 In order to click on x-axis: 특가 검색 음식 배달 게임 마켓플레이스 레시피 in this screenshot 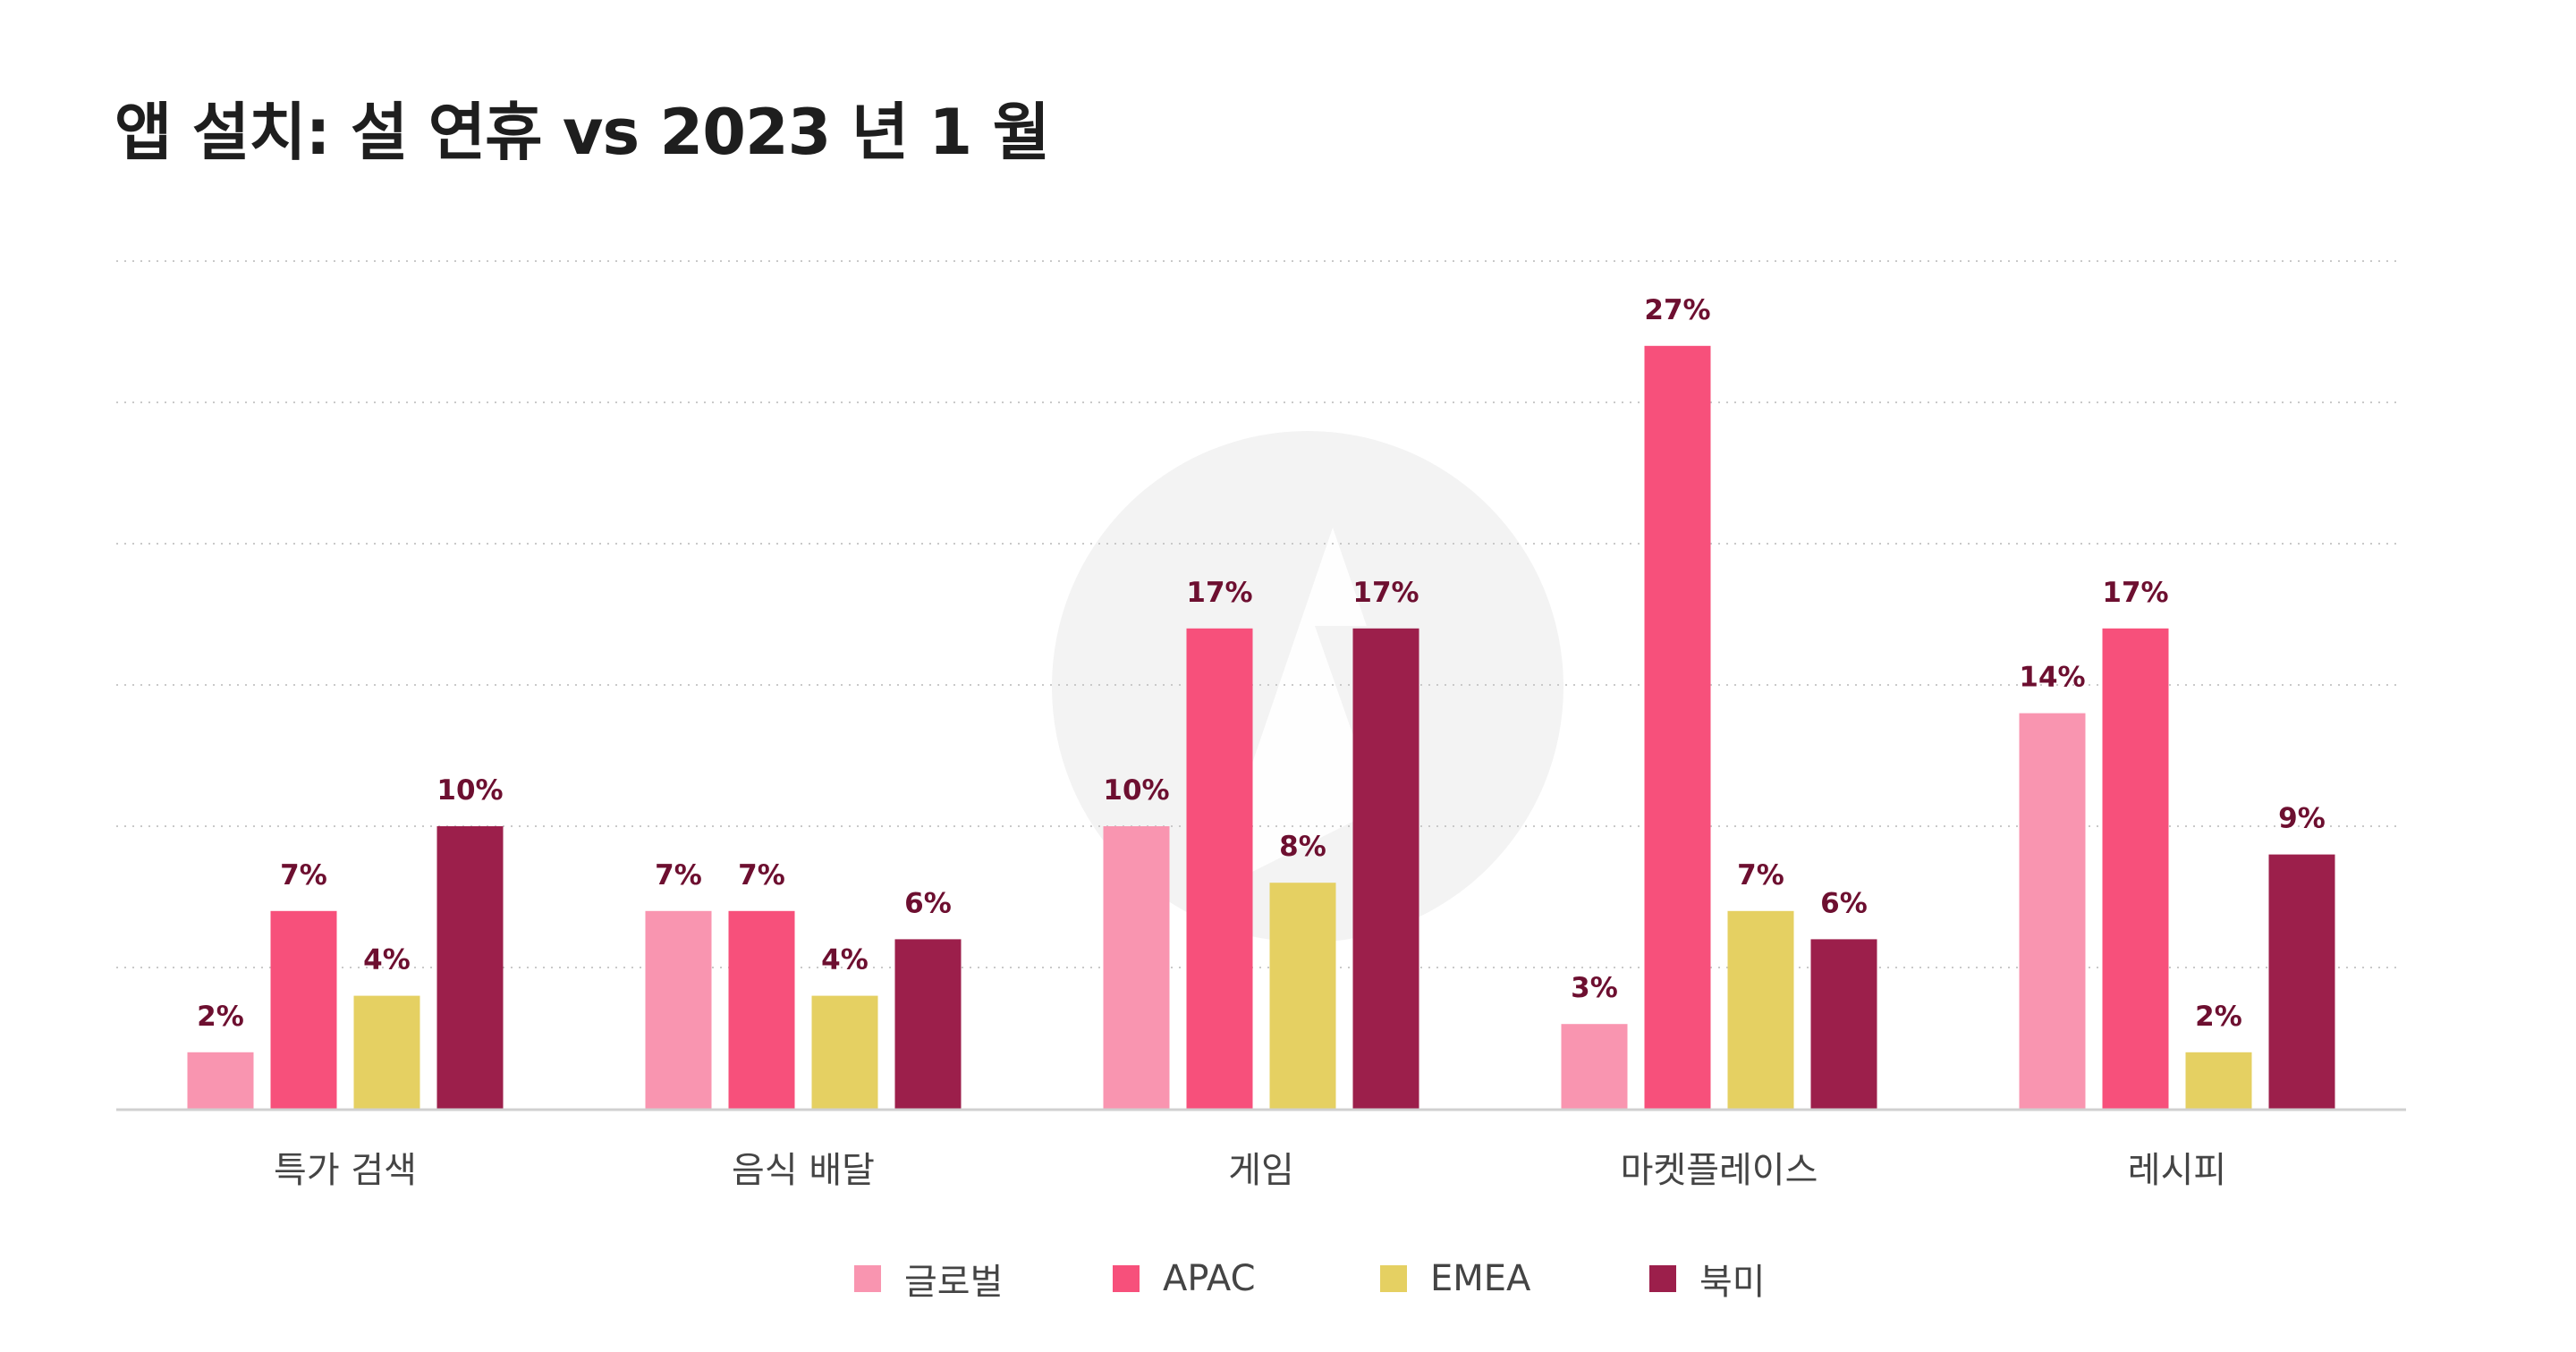, I will do `click(1261, 1149)`.